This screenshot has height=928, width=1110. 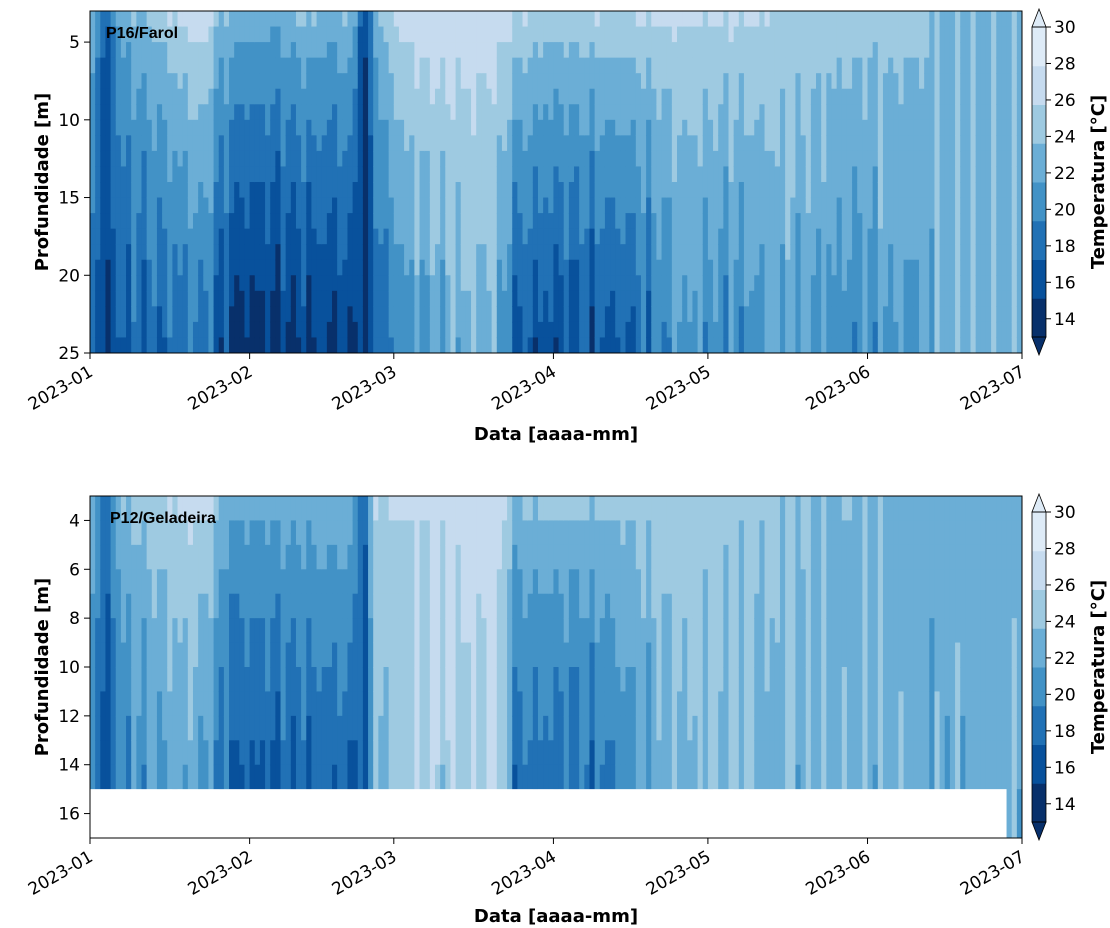 What do you see at coordinates (1039, 85) in the screenshot?
I see `colorbar-segment` at bounding box center [1039, 85].